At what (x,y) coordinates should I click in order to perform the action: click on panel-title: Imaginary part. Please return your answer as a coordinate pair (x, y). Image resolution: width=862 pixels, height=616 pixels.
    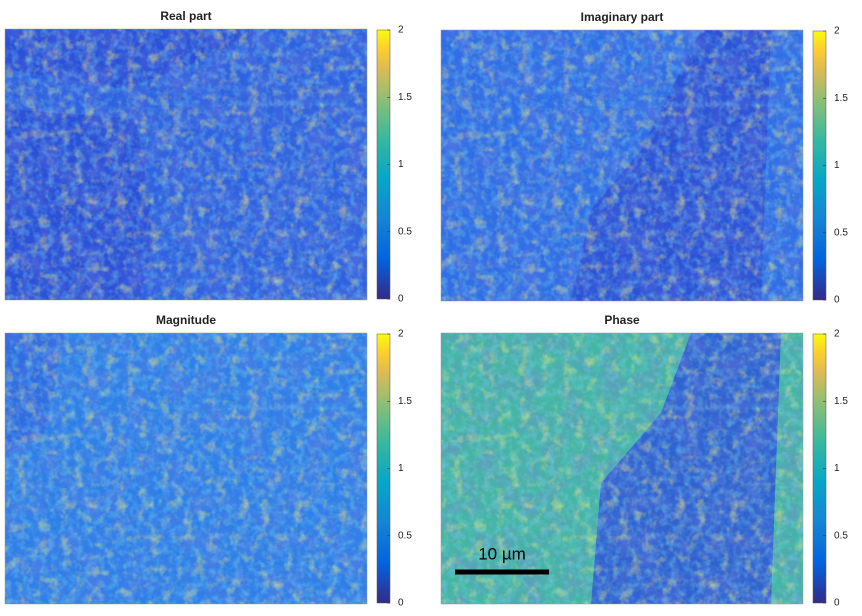
    Looking at the image, I should click on (622, 17).